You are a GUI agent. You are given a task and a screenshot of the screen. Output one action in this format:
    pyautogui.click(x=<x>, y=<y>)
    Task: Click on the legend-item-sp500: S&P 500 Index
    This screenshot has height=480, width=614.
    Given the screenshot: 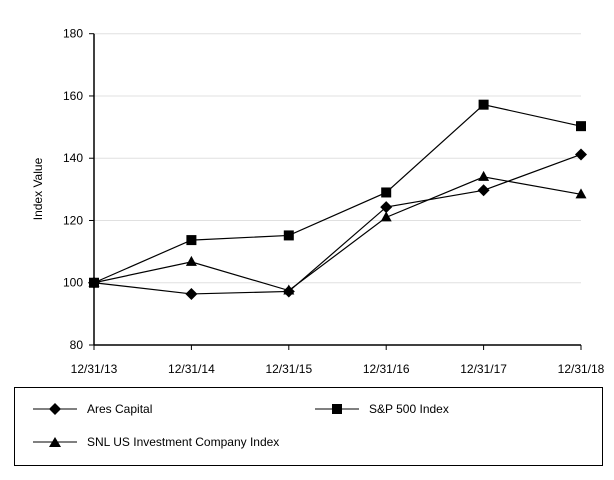 What is the action you would take?
    pyautogui.click(x=382, y=409)
    